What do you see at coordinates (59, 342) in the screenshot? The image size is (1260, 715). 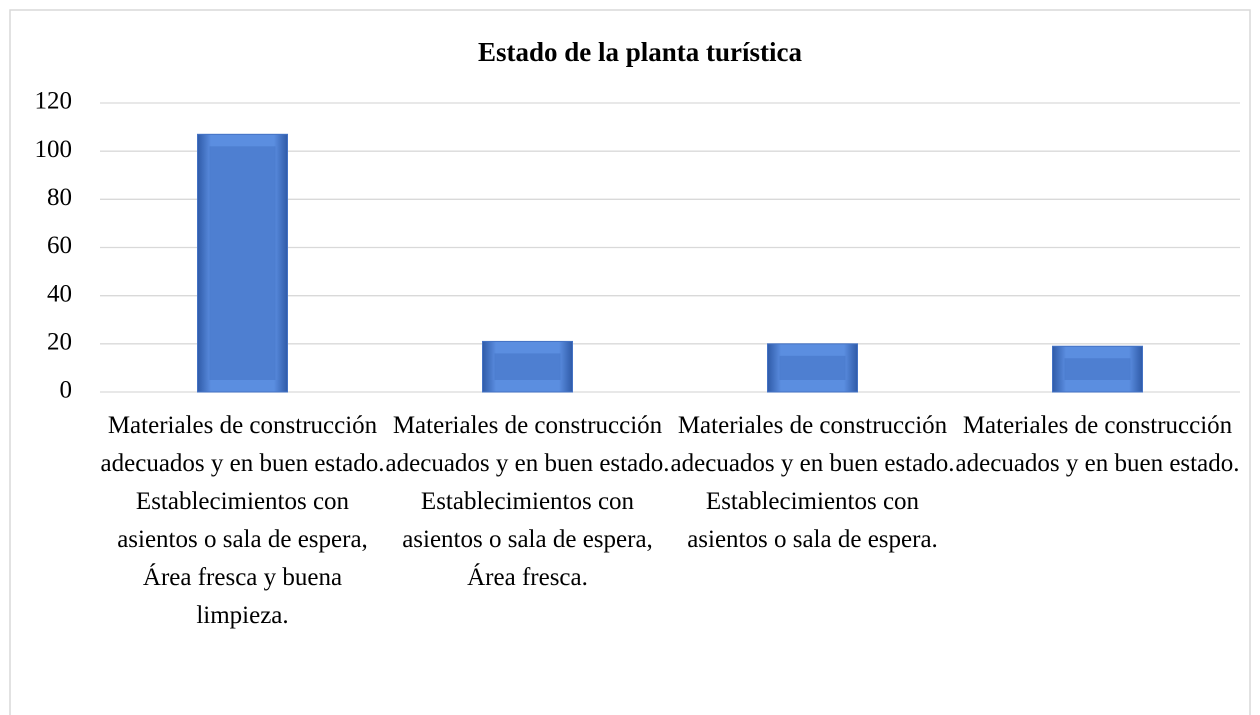 I see `y-tick-label: 20` at bounding box center [59, 342].